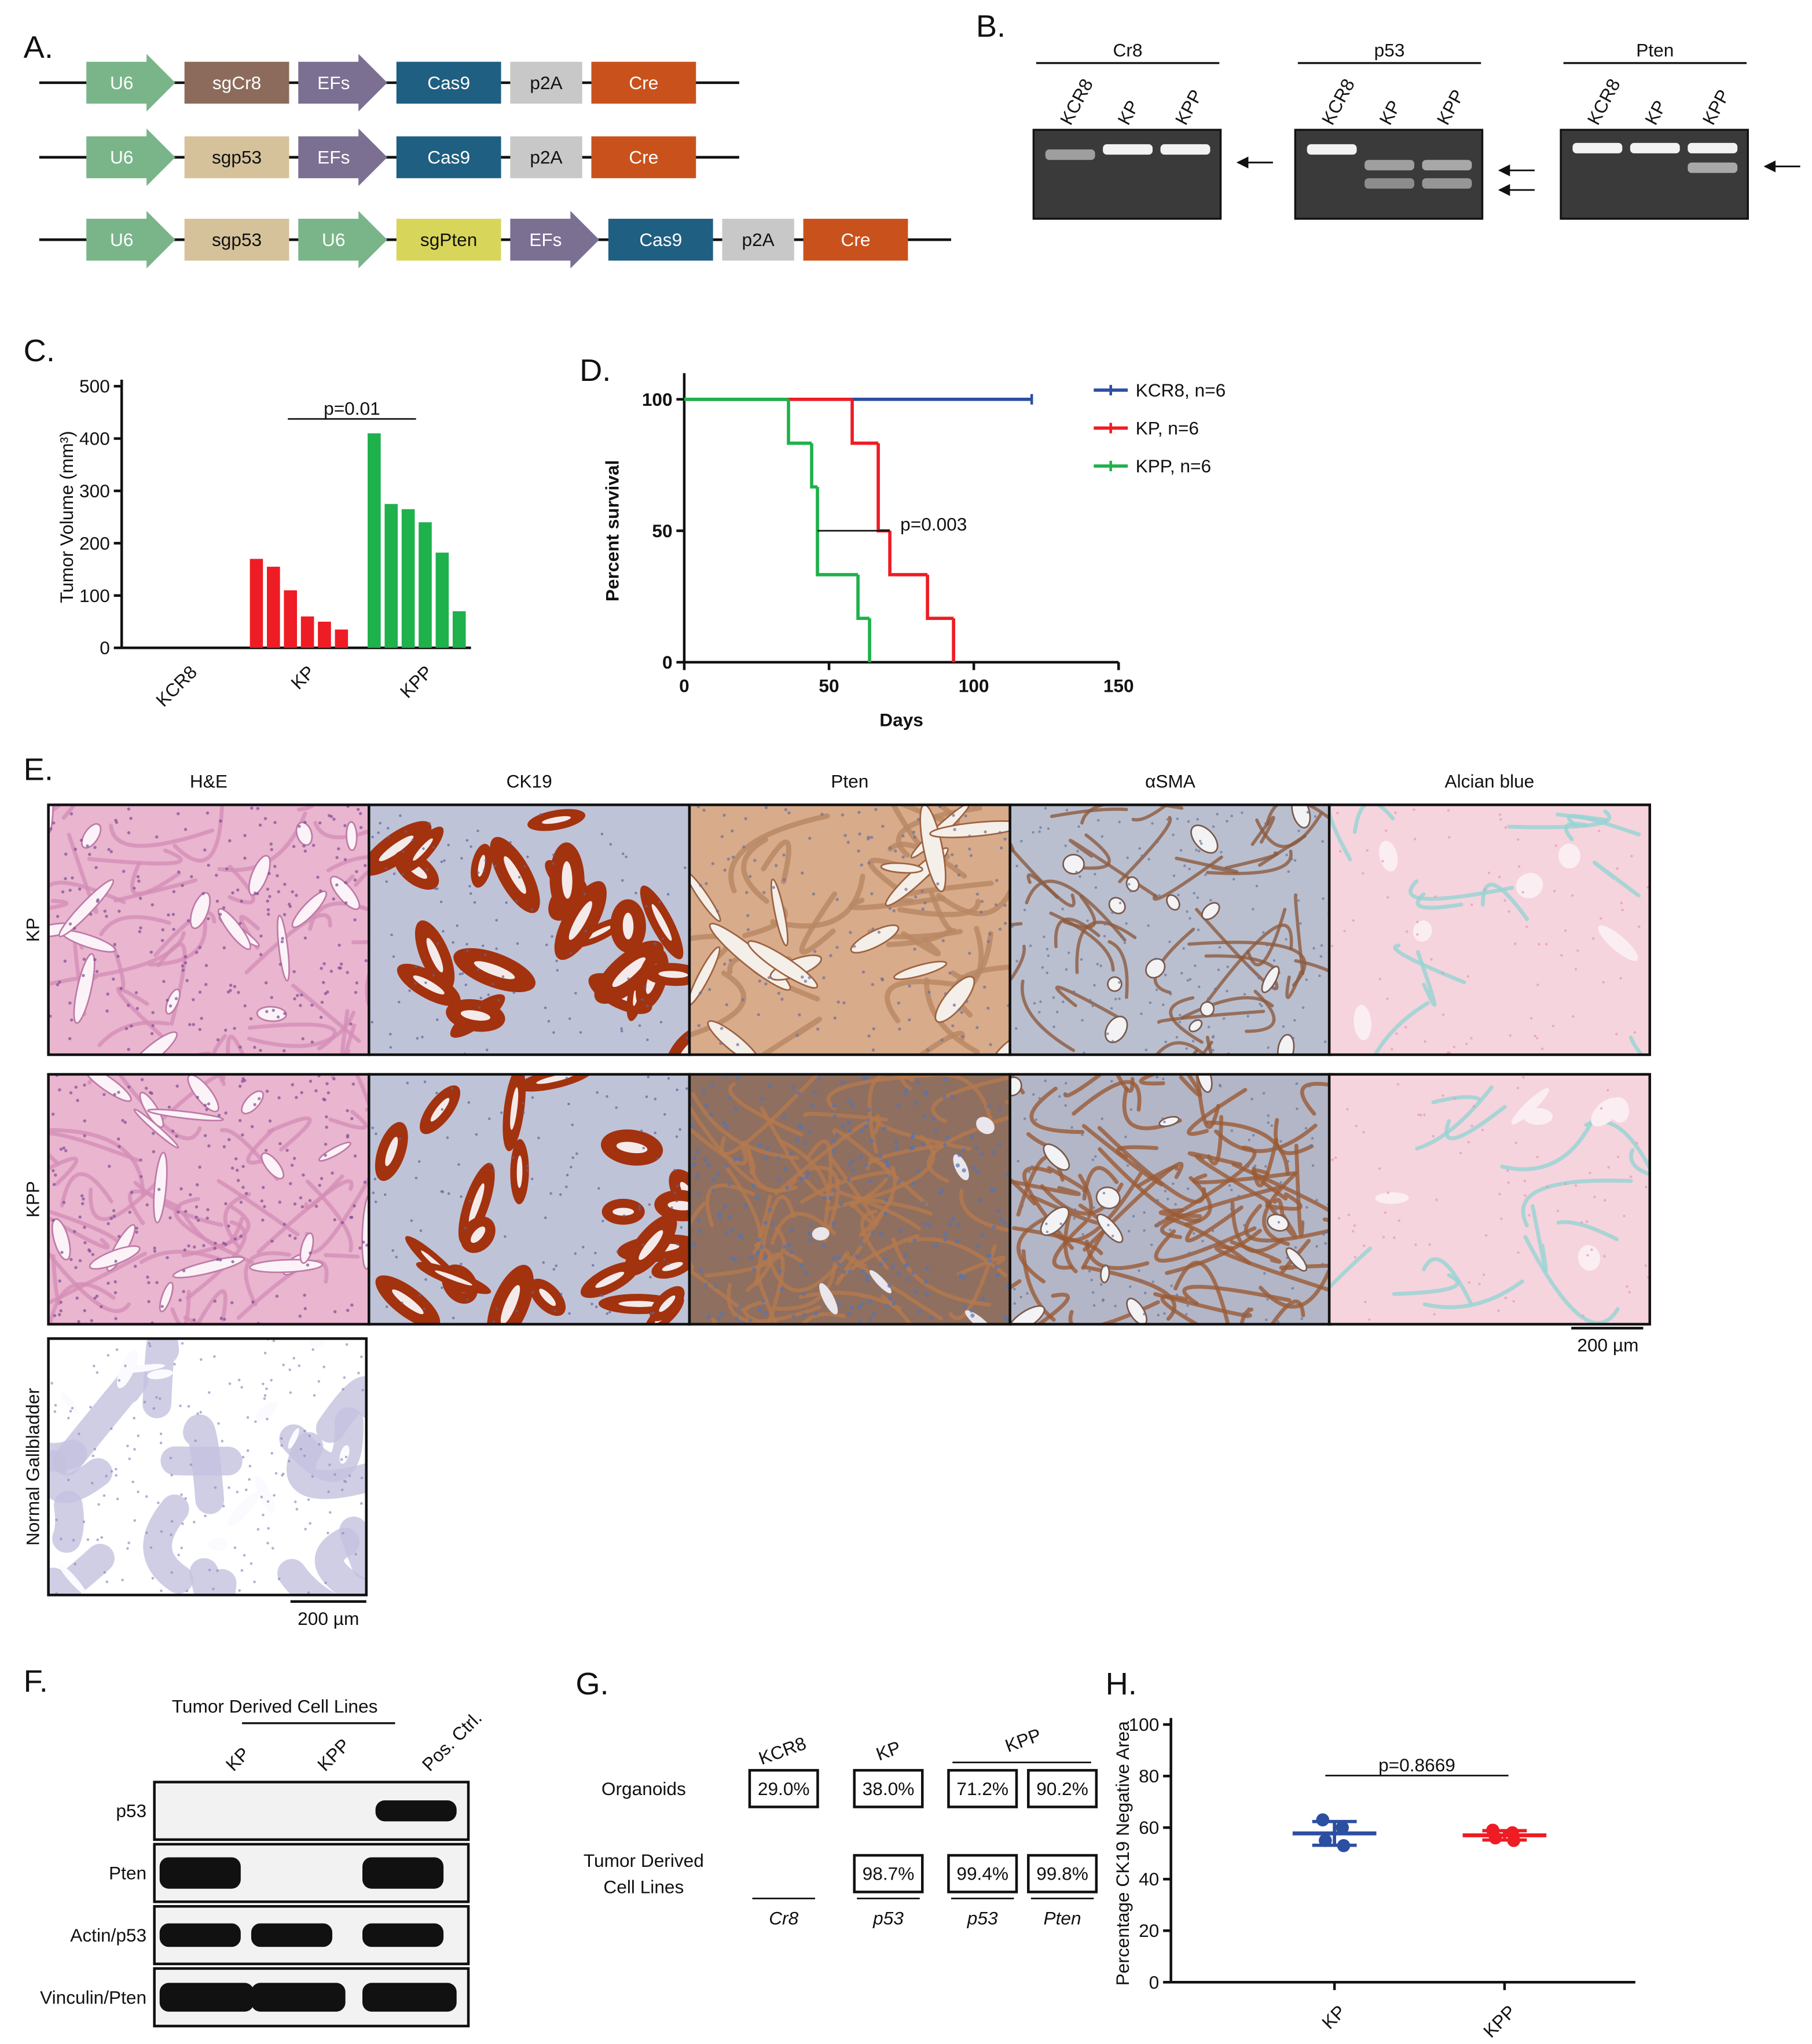 The height and width of the screenshot is (2044, 1812). What do you see at coordinates (1154, 1982) in the screenshot?
I see `y-tick-label: 0` at bounding box center [1154, 1982].